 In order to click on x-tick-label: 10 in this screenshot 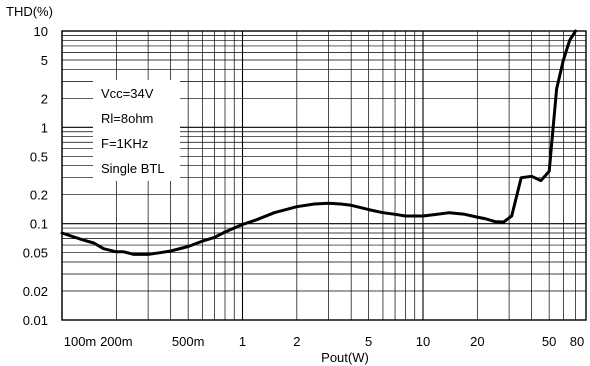, I will do `click(423, 341)`.